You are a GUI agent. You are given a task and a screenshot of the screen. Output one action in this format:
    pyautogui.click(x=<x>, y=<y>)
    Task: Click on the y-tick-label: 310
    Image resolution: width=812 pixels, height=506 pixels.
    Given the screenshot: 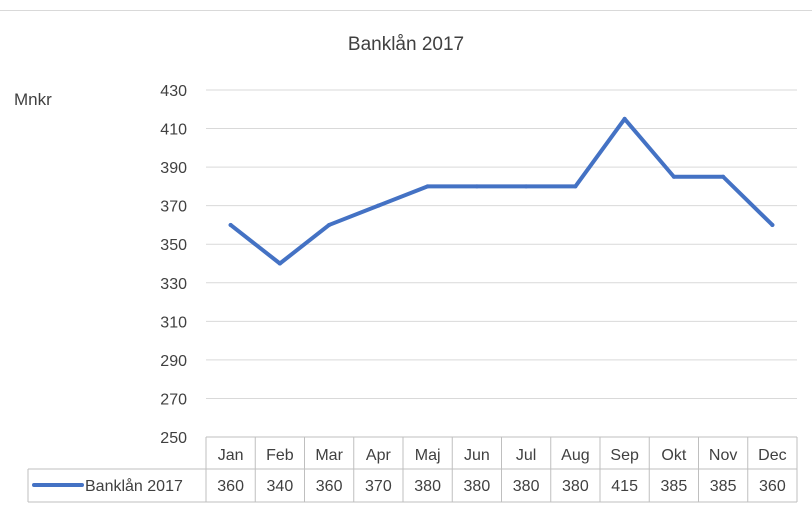 What is the action you would take?
    pyautogui.click(x=173, y=322)
    